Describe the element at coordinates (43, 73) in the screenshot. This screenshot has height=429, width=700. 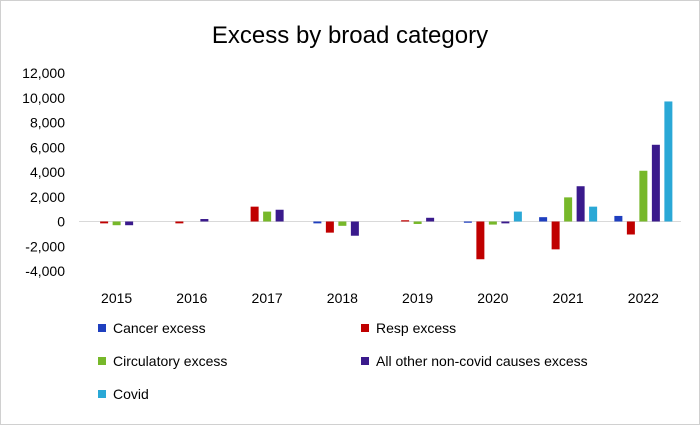
I see `y-tick-label: 12,000` at that location.